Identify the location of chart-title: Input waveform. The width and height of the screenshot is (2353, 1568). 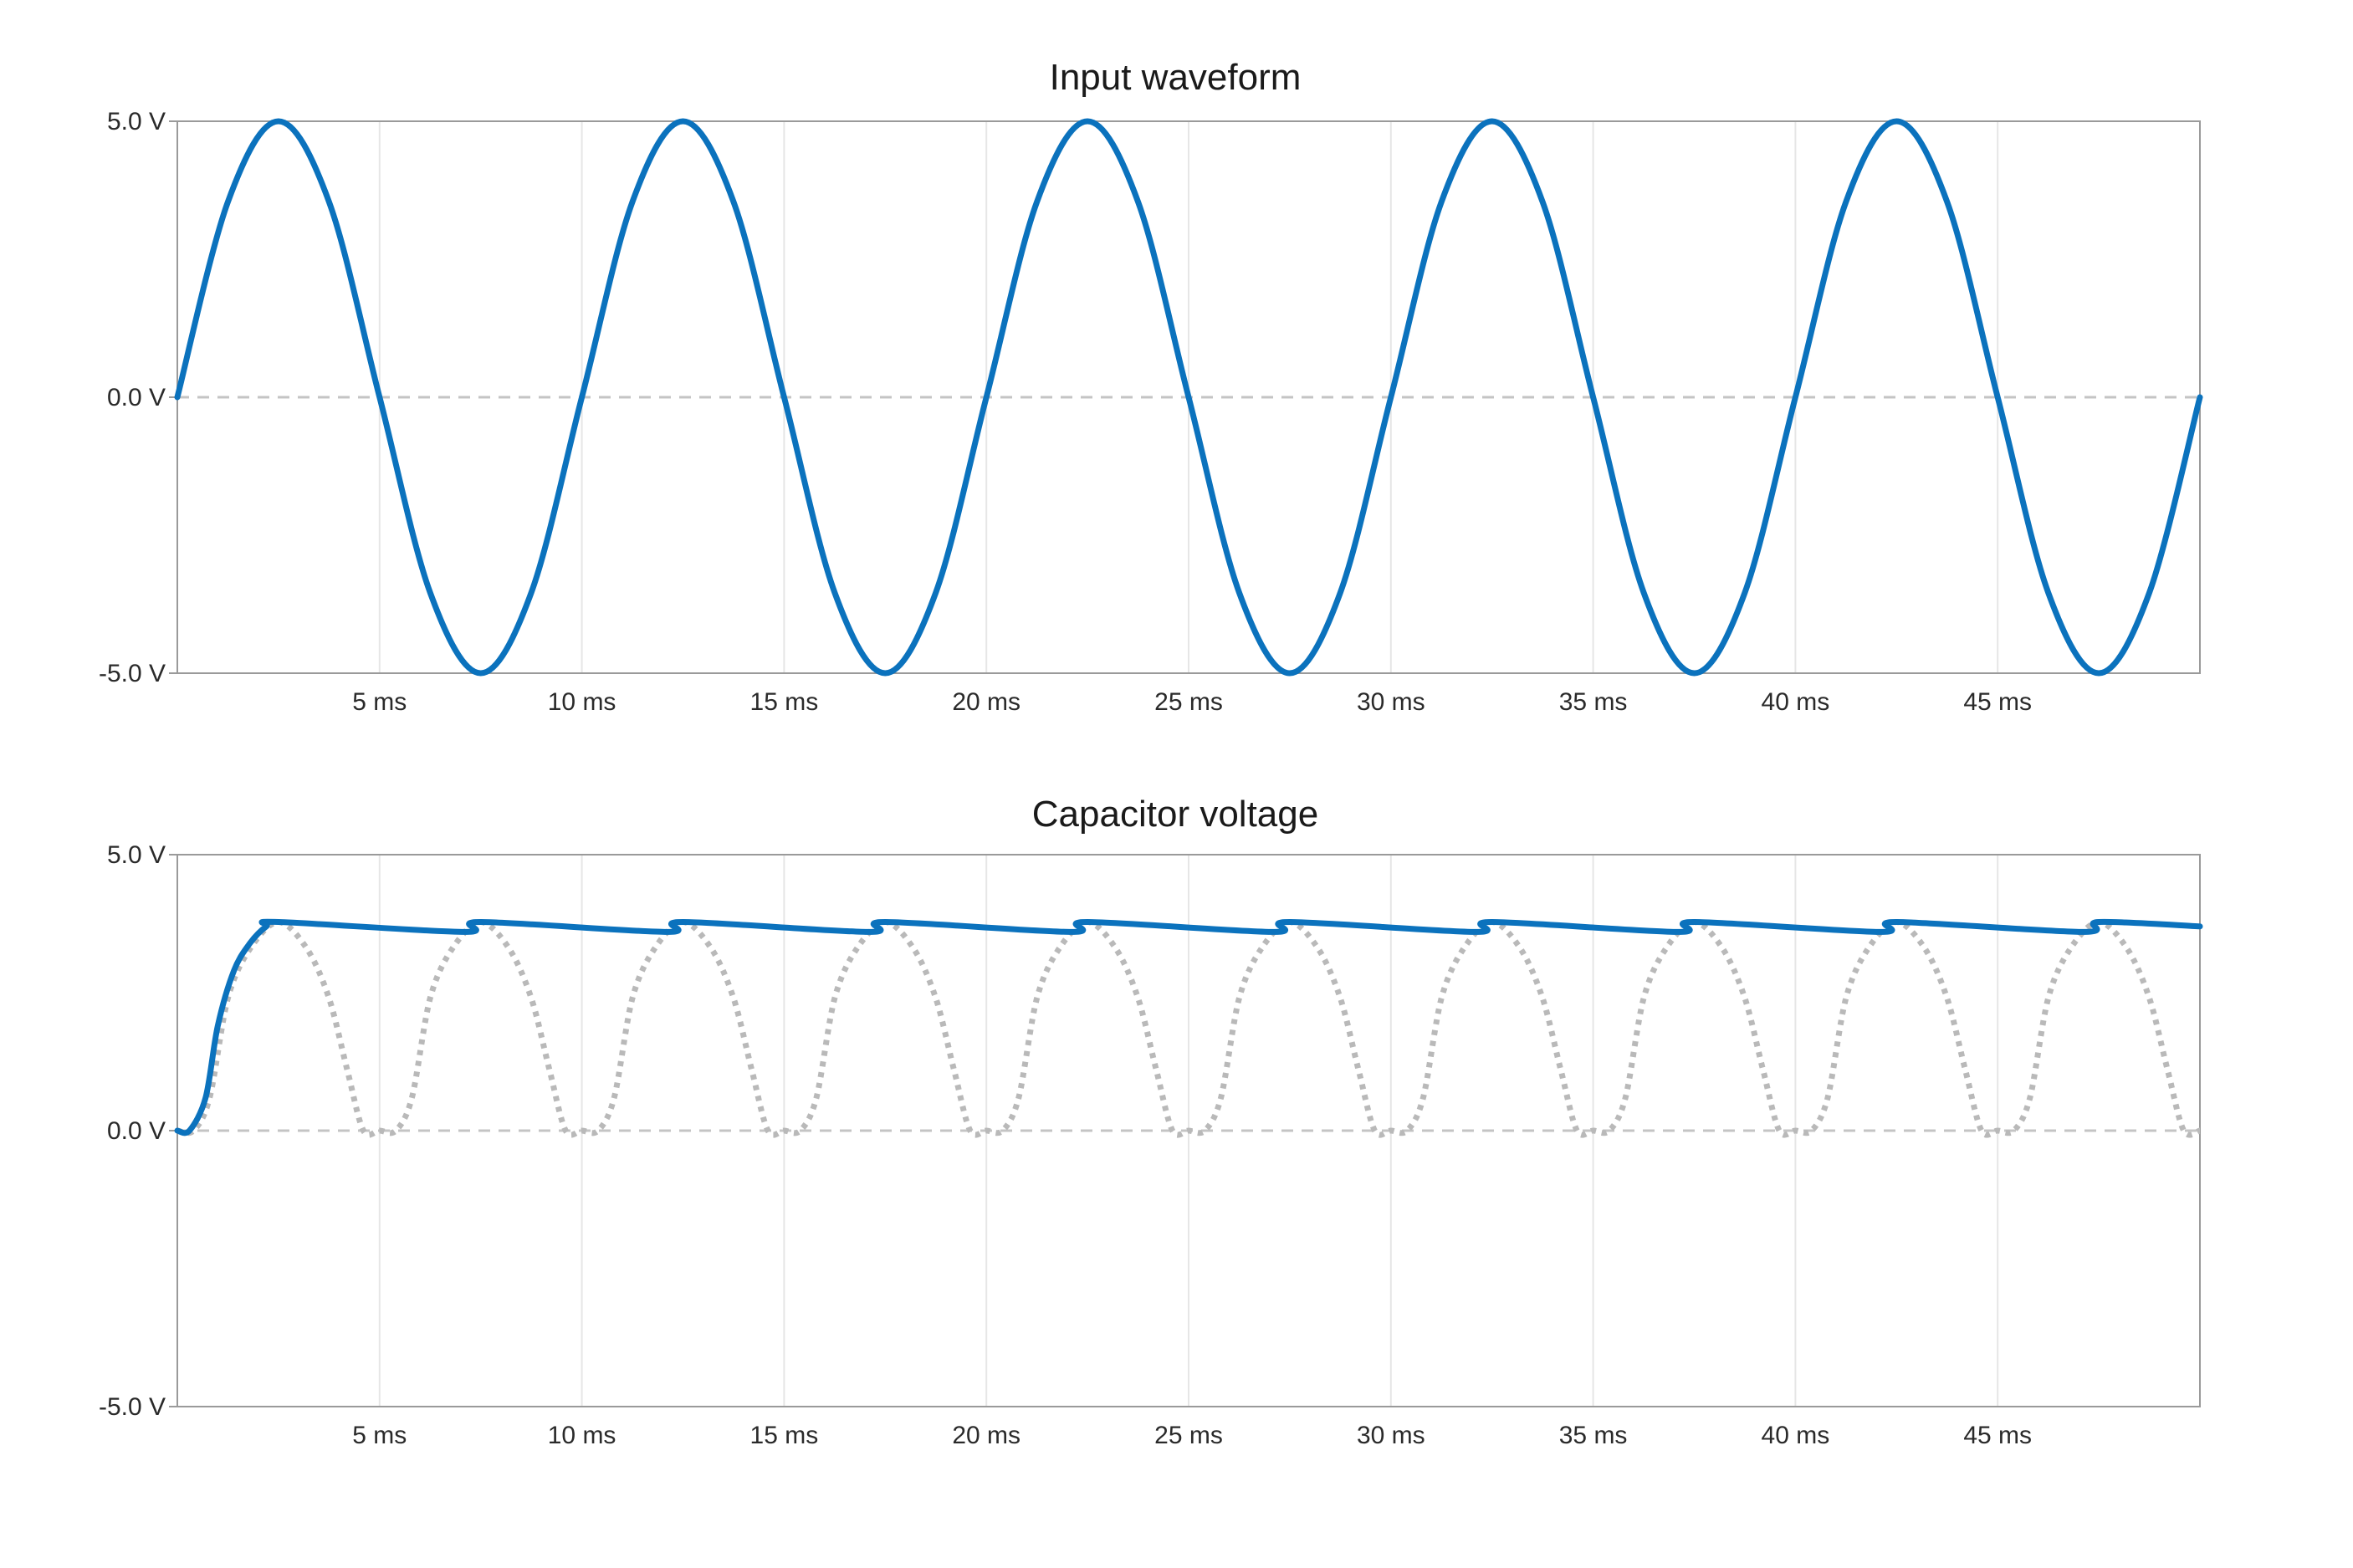
(1176, 77).